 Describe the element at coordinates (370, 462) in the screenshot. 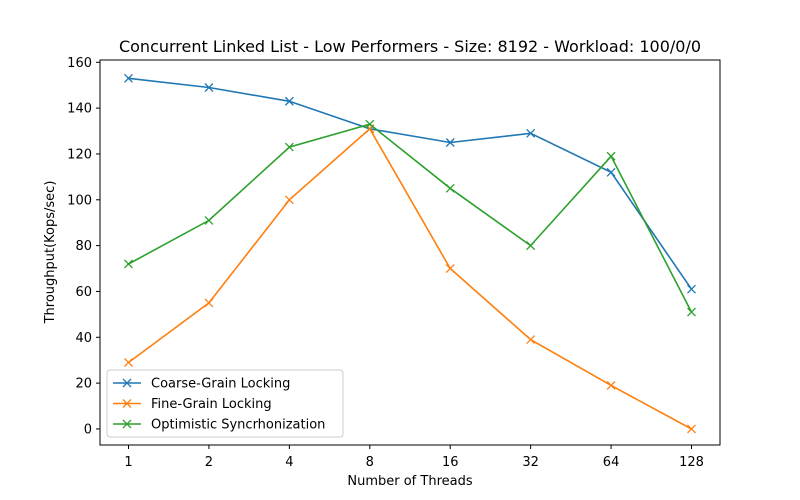

I see `x-tick-label: 8` at that location.